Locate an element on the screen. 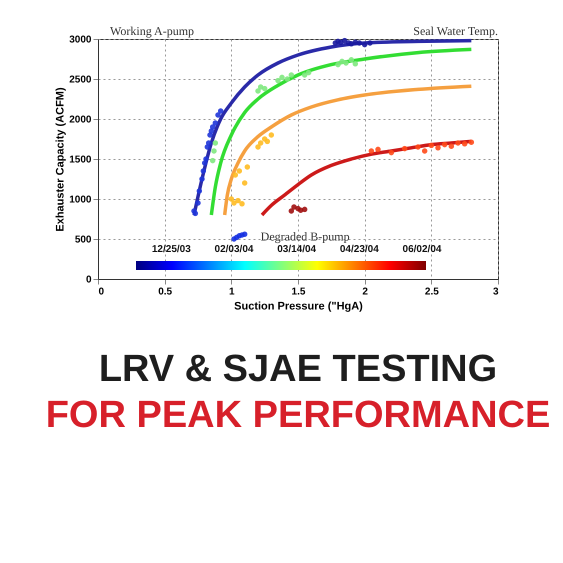 This screenshot has height=563, width=563. y-tick-label: 3000 is located at coordinates (80, 40).